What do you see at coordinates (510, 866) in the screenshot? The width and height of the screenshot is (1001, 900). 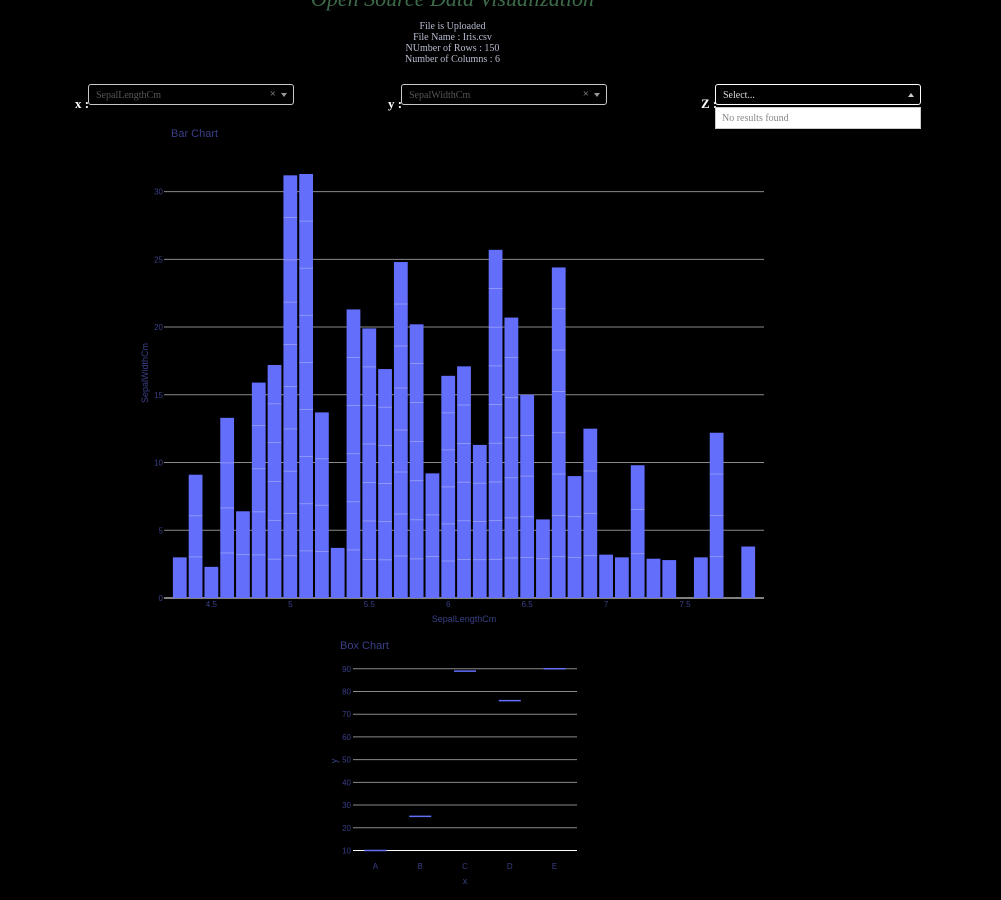 I see `x-tick-label: D` at bounding box center [510, 866].